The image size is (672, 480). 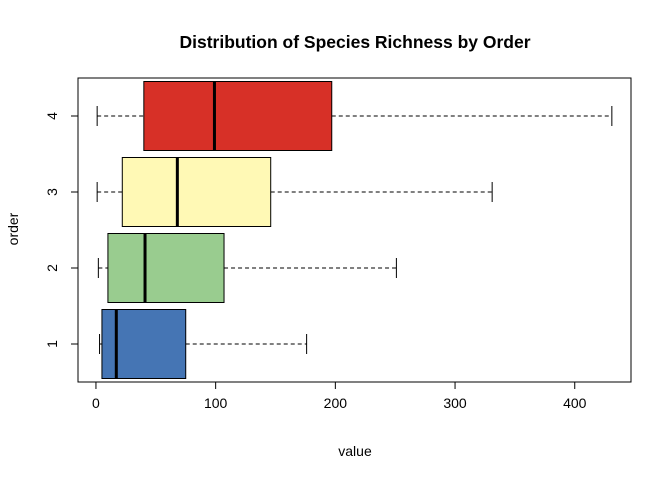 I want to click on x-axis: 0 100 200 300 400, so click(x=339, y=396).